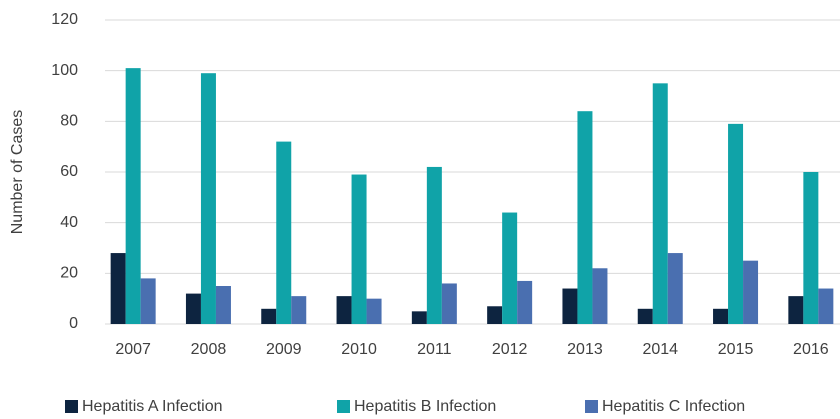  What do you see at coordinates (73, 323) in the screenshot?
I see `y-tick-label: 0` at bounding box center [73, 323].